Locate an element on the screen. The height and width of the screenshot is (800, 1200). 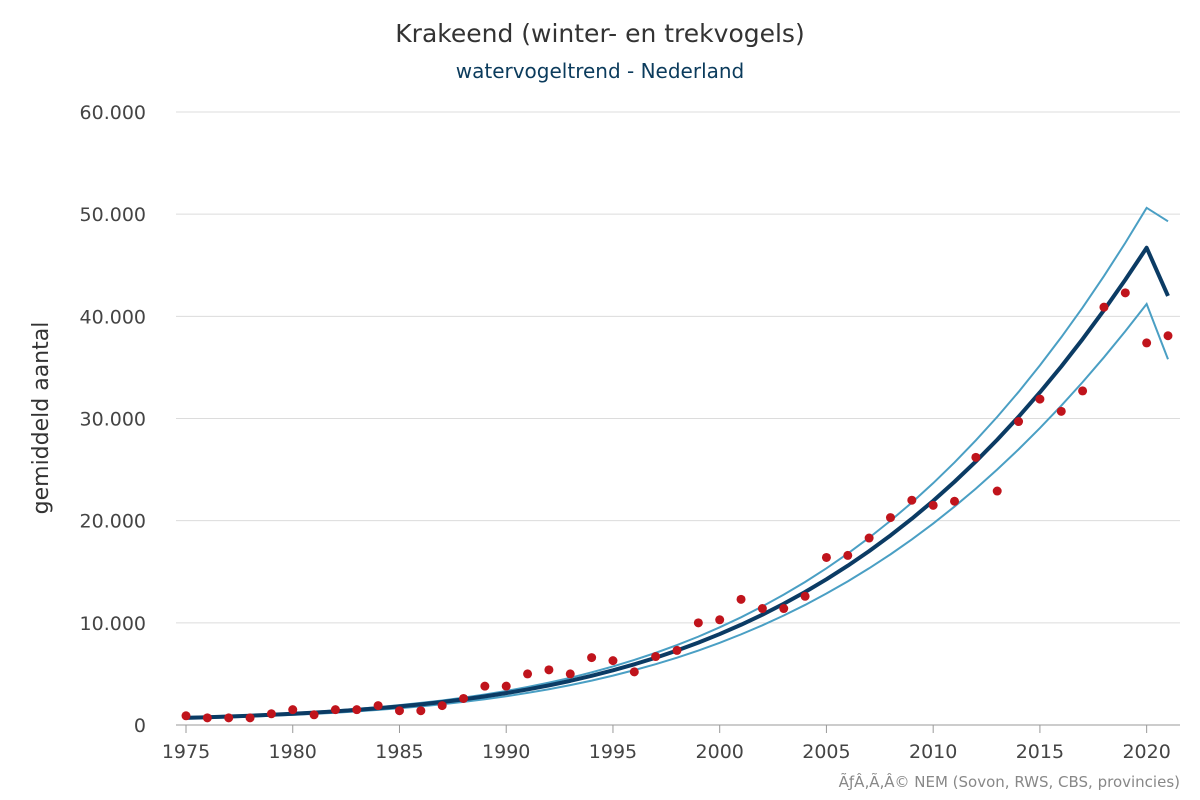
x-axis-ticks: 1975 1980 1985 1990 1995 2000 2005 2010 2015 2020 is located at coordinates (666, 744).